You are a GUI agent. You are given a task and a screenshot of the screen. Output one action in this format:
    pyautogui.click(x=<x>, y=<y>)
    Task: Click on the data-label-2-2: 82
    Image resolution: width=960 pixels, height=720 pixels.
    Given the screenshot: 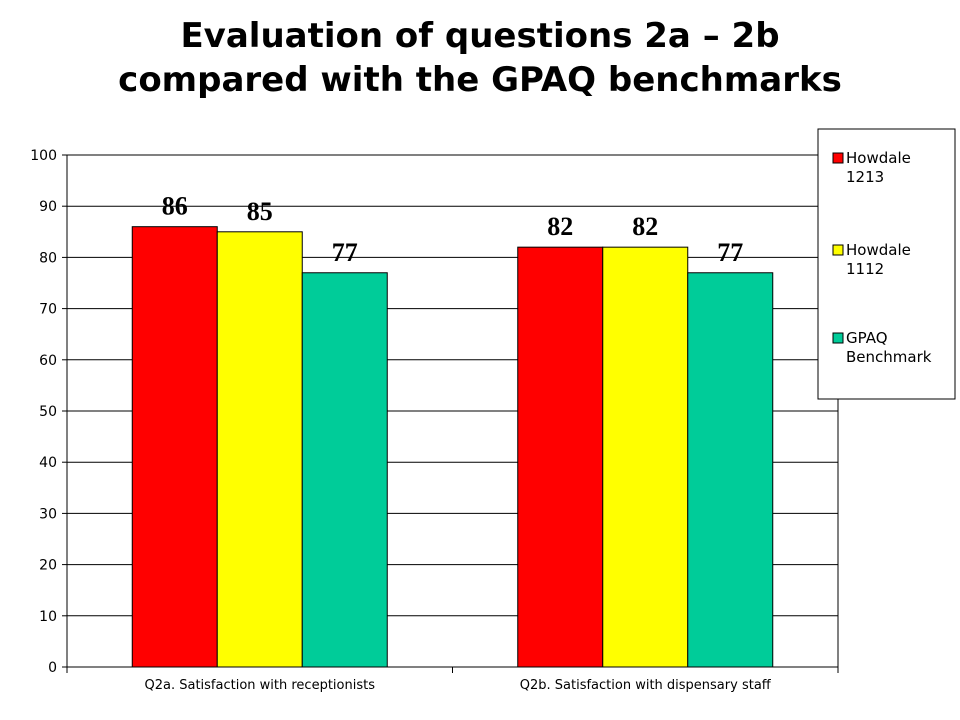 What is the action you would take?
    pyautogui.click(x=645, y=226)
    